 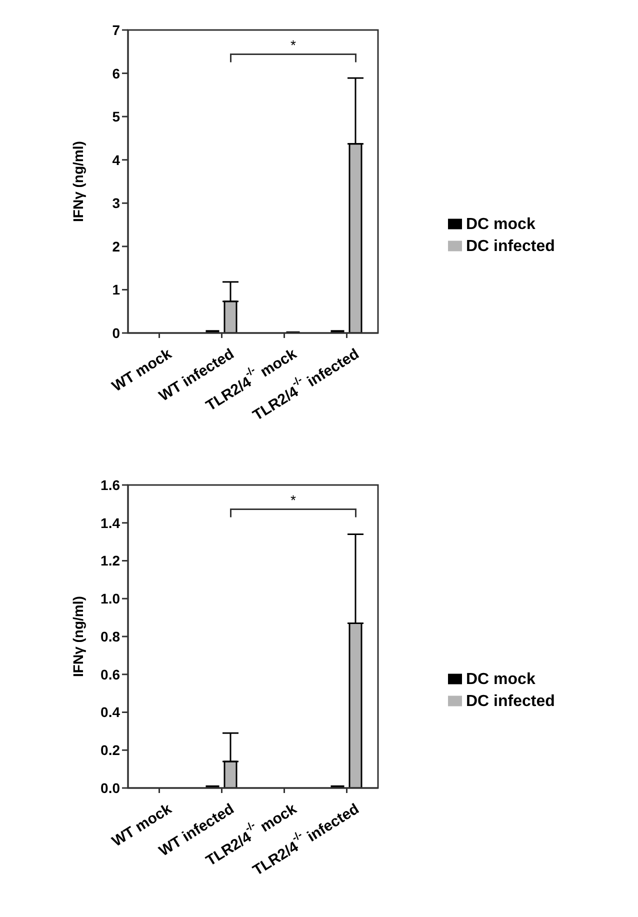 What do you see at coordinates (116, 73) in the screenshot?
I see `y-tick-label: 6` at bounding box center [116, 73].